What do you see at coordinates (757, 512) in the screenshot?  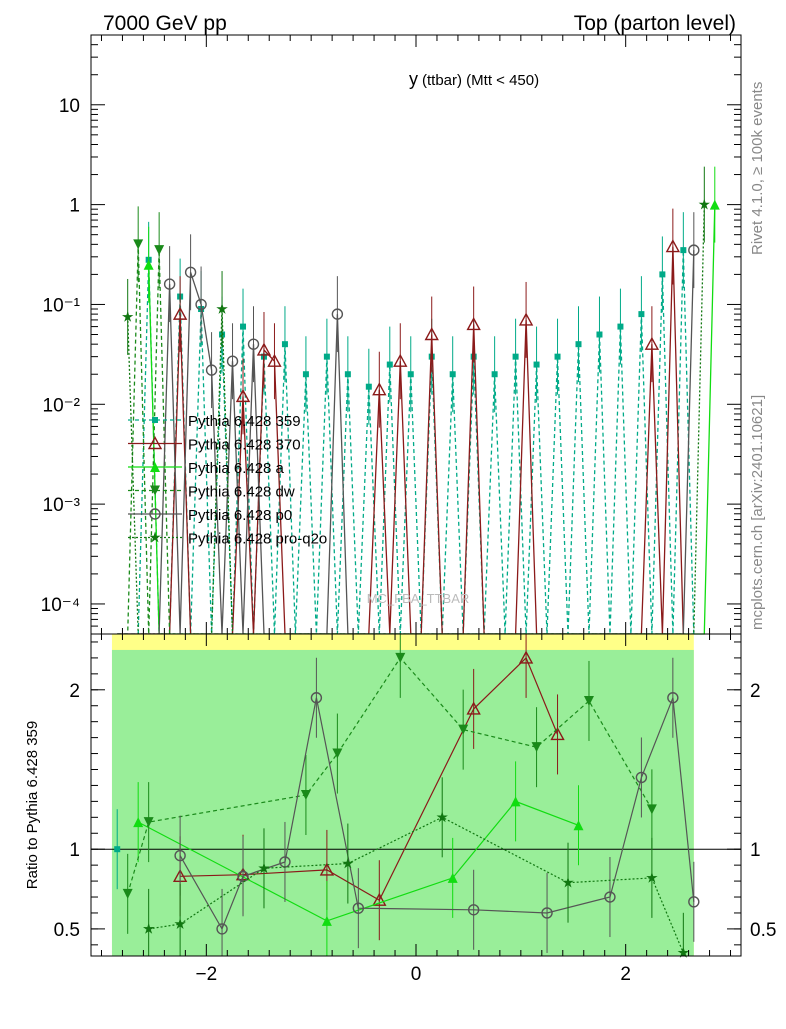 I see `mcplots-label: mcplots.cern.ch [arXiv:2401.10621]` at bounding box center [757, 512].